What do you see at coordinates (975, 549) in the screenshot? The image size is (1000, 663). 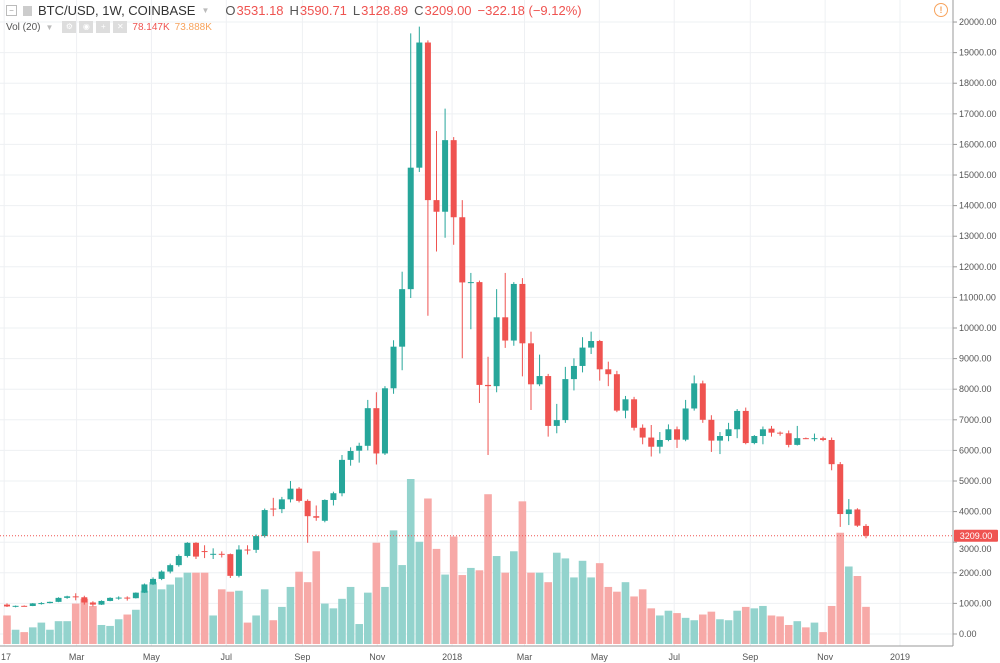 I see `y-tick-label: 3000.00` at bounding box center [975, 549].